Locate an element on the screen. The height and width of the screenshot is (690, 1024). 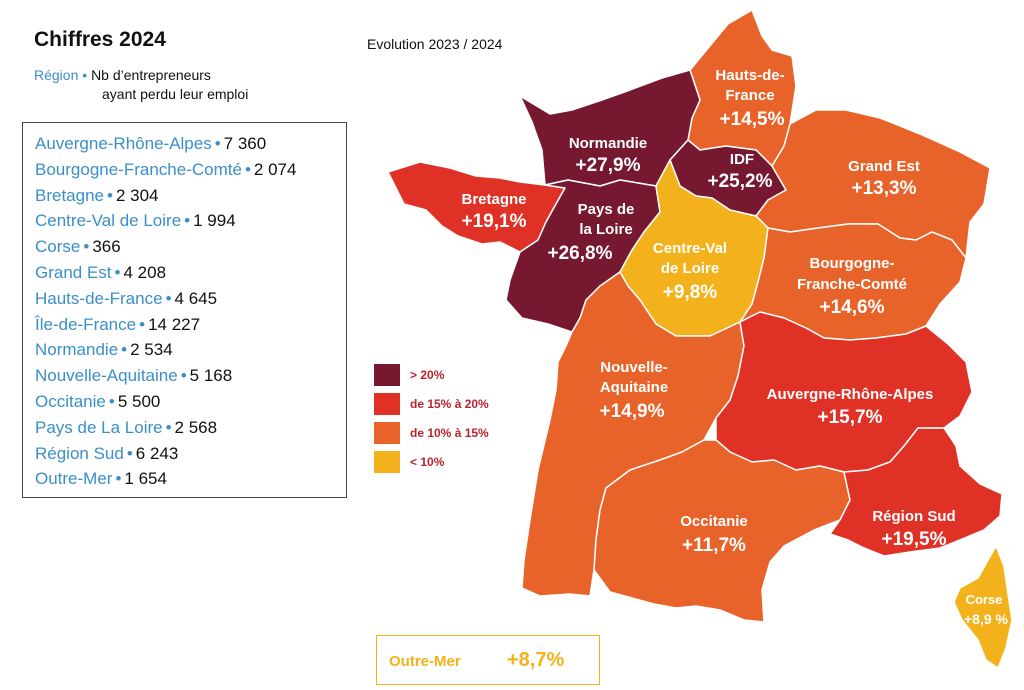
stat-row: Centre-Val de Loire • 1 994 is located at coordinates (190, 221).